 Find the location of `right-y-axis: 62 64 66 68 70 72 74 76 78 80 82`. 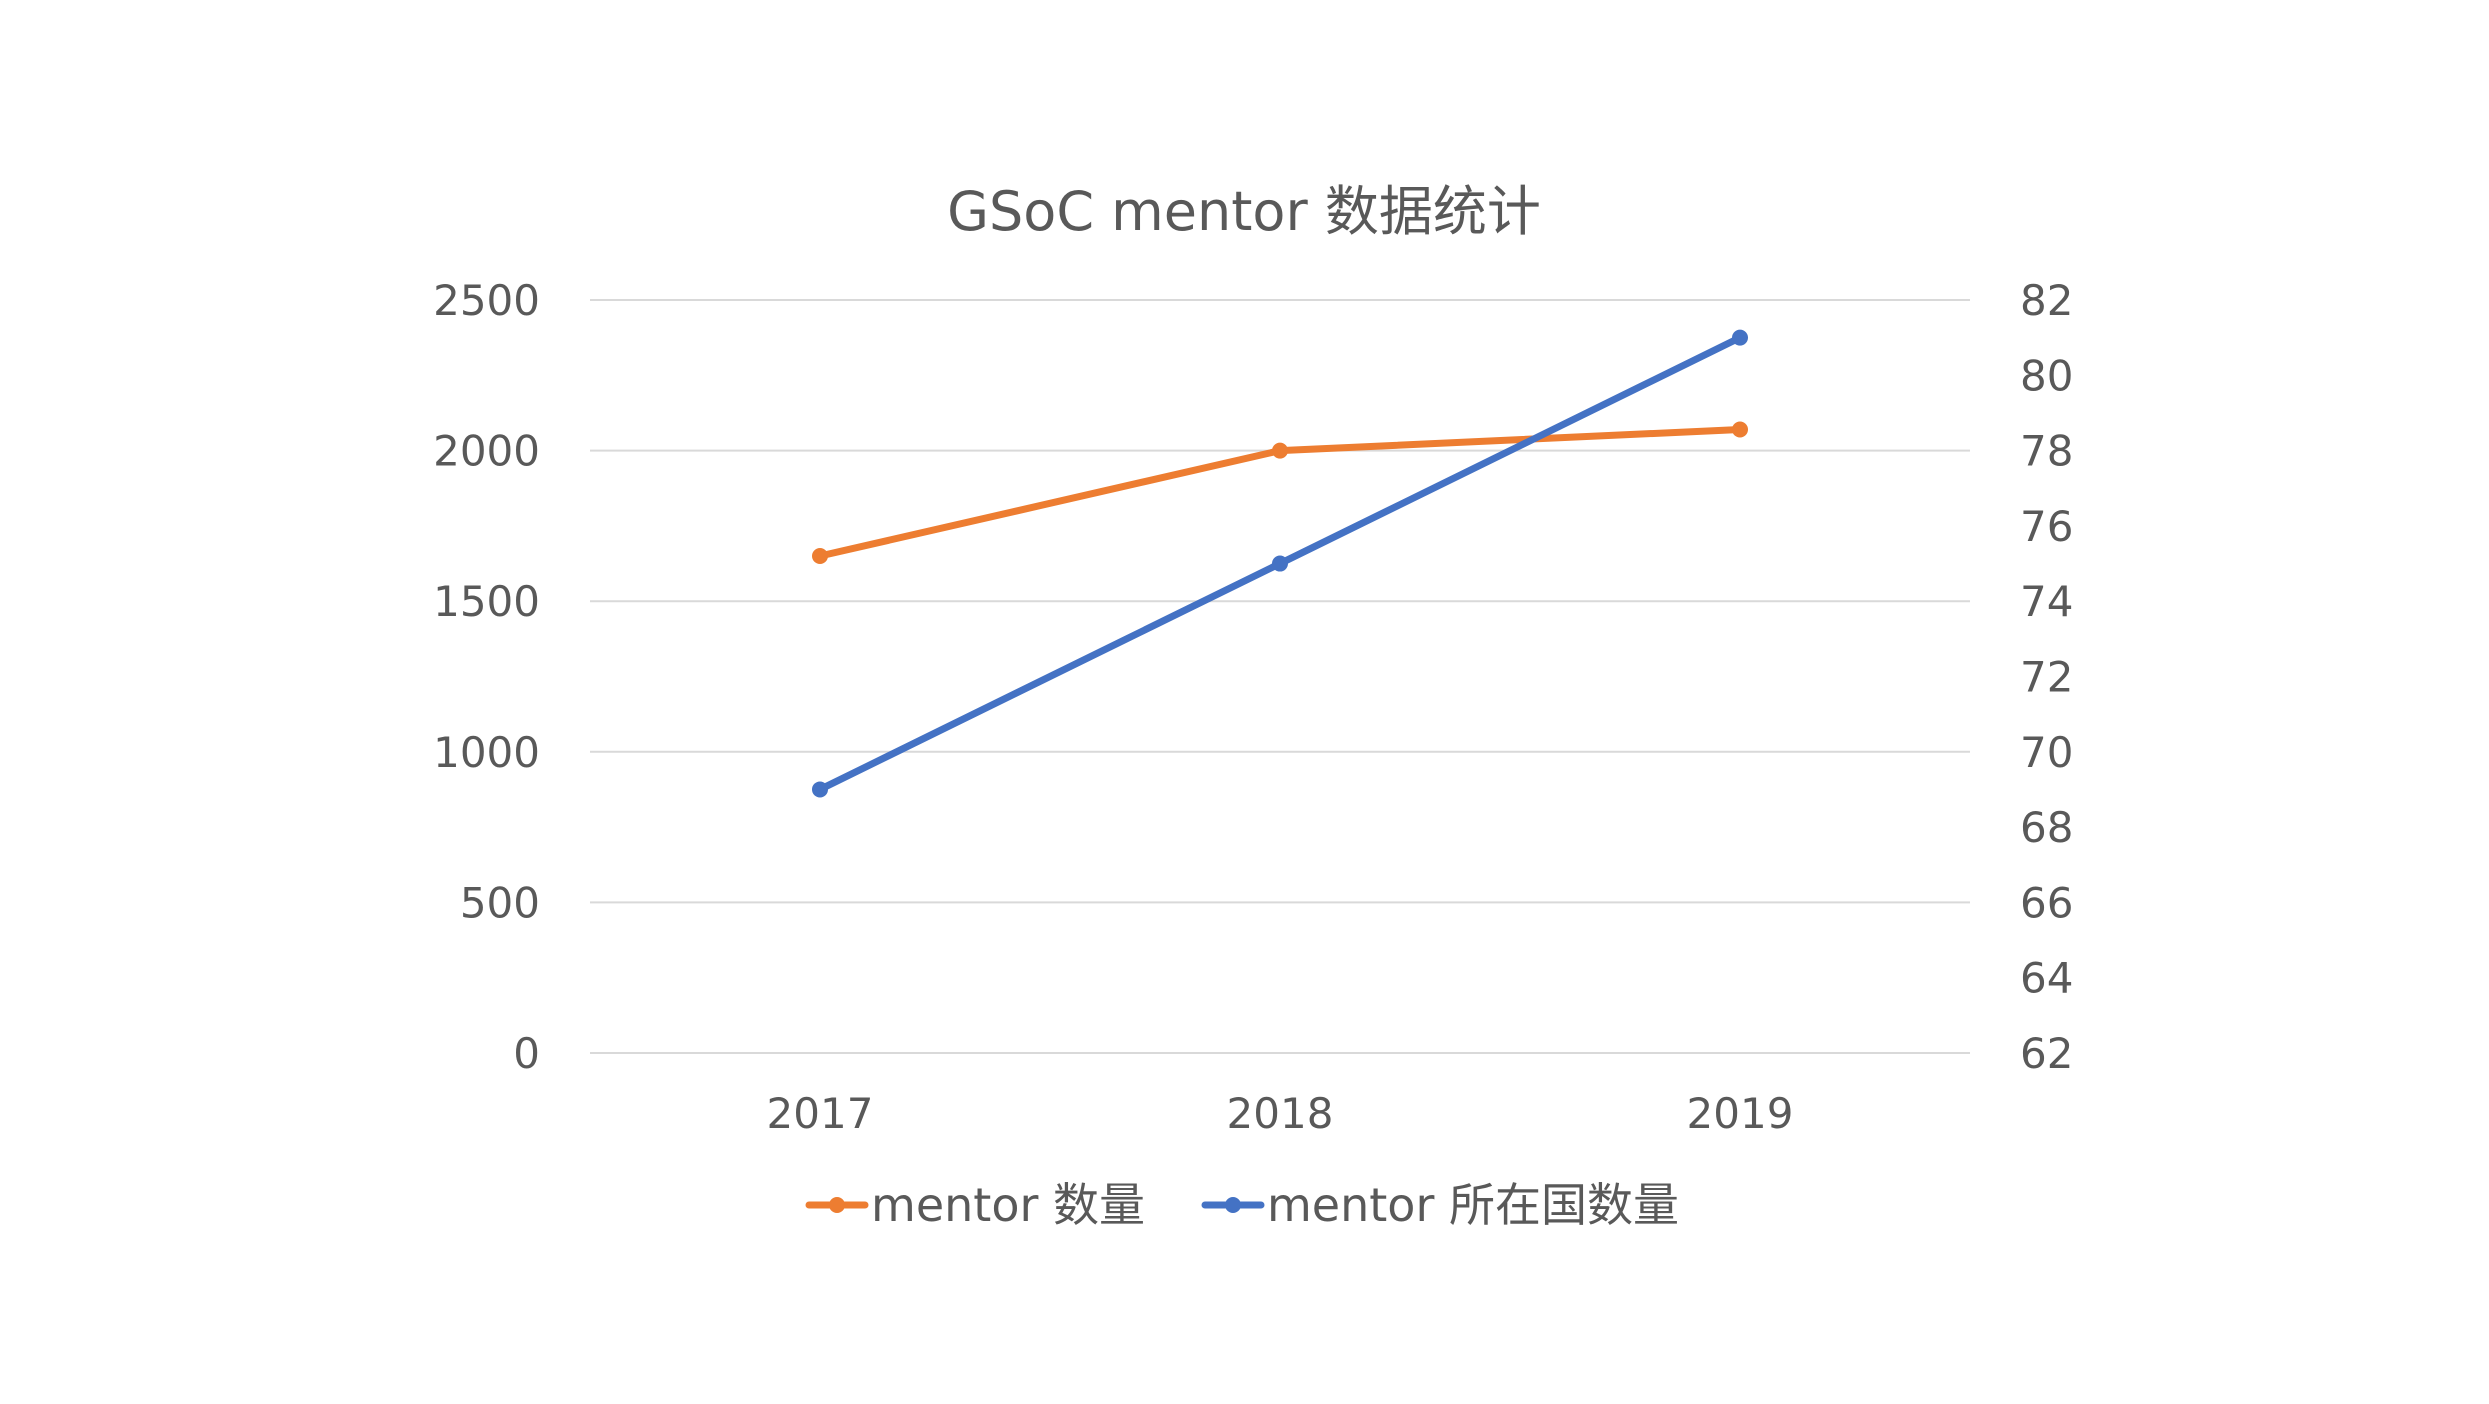

right-y-axis: 62 64 66 68 70 72 74 76 78 80 82 is located at coordinates (2046, 677).